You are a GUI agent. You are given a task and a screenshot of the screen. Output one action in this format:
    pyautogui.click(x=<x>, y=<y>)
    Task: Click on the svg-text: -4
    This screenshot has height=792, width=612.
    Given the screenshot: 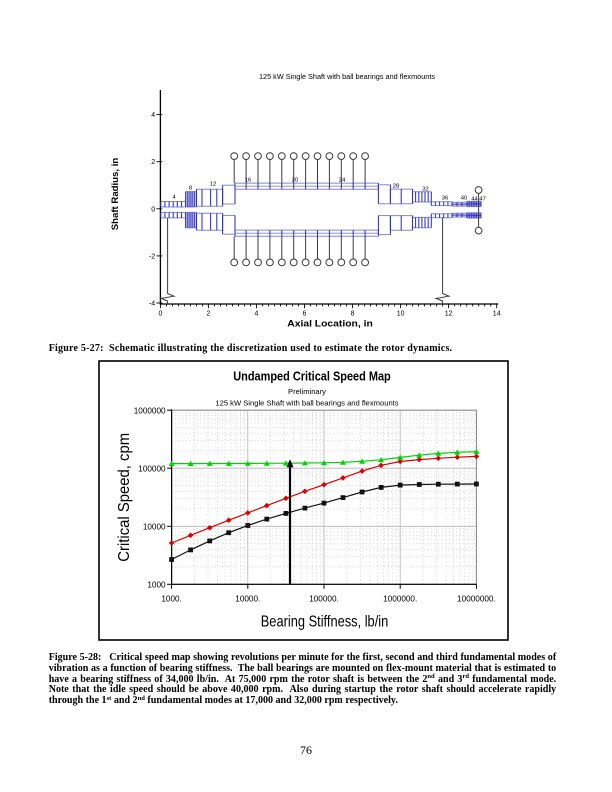 What is the action you would take?
    pyautogui.click(x=152, y=304)
    